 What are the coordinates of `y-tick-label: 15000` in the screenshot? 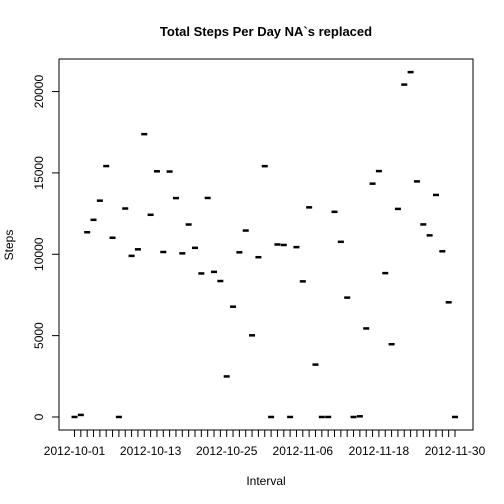 It's located at (39, 173).